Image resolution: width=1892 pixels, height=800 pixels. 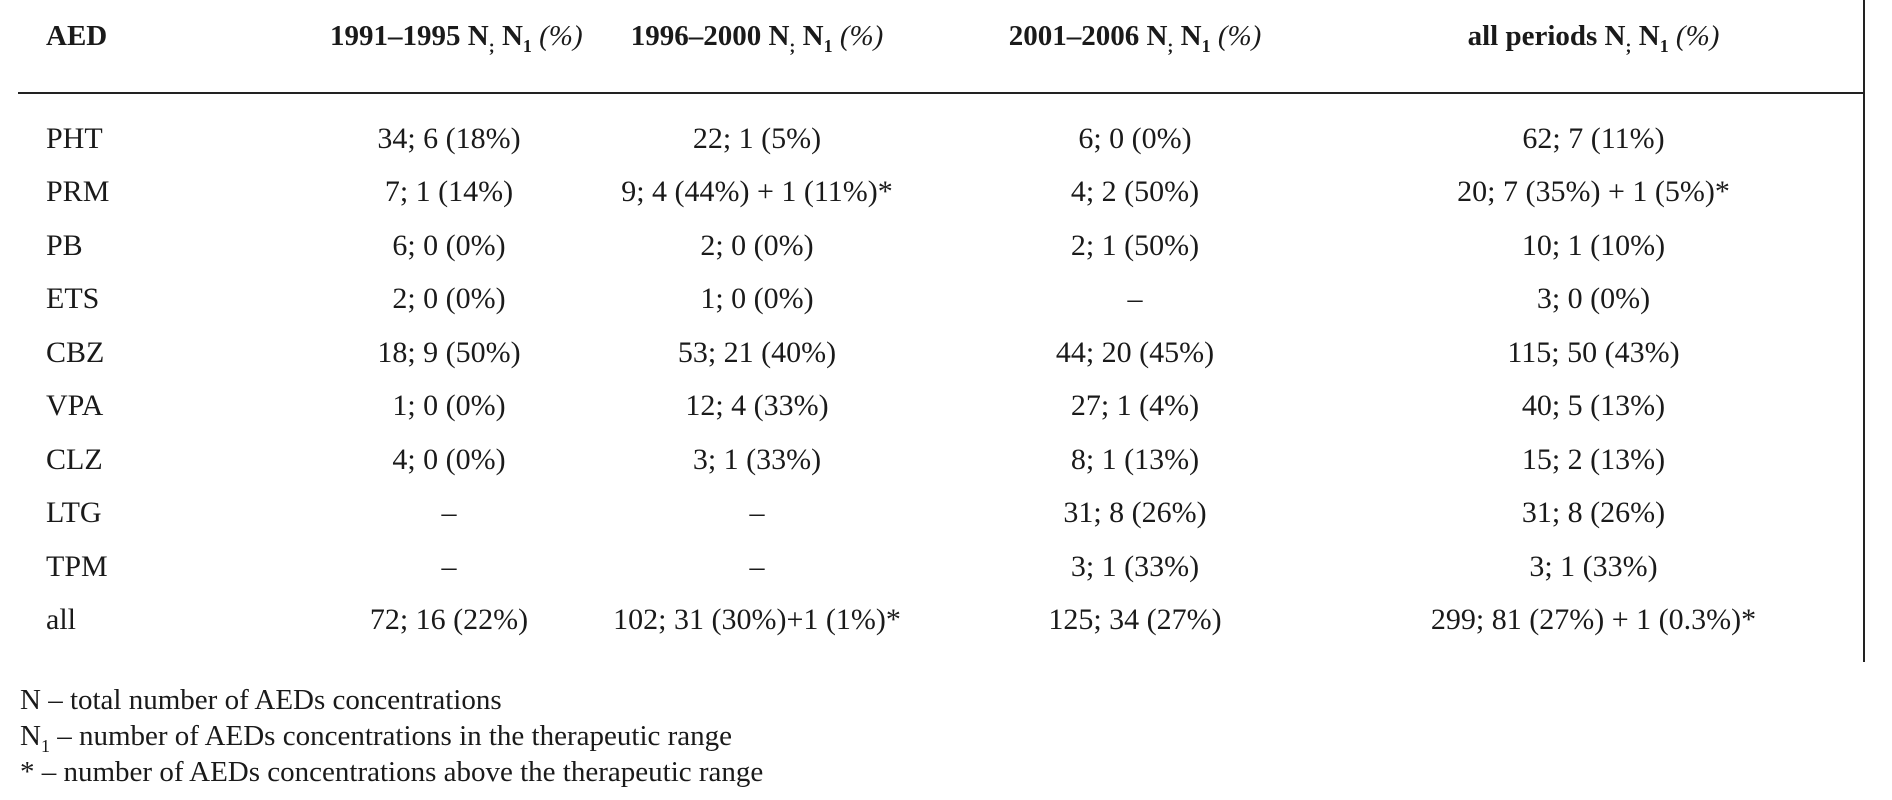 I want to click on cell-2001-2006: –, so click(x=1135, y=299).